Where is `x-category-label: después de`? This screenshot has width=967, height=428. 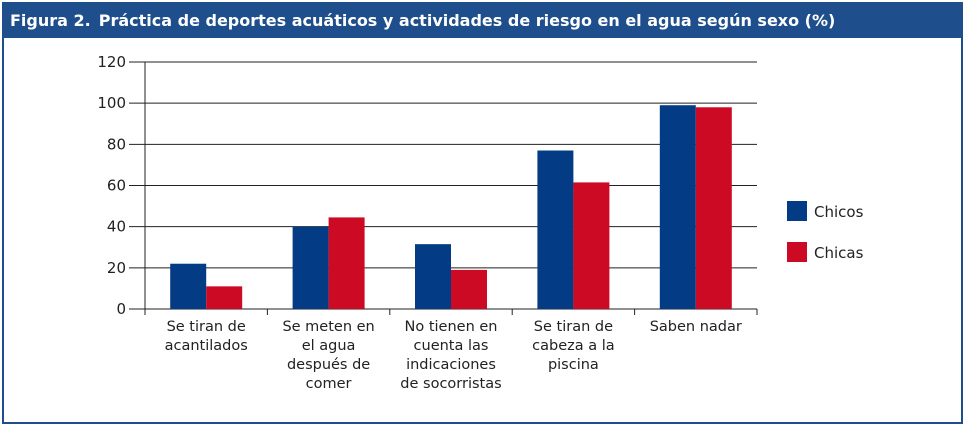 x-category-label: después de is located at coordinates (328, 365).